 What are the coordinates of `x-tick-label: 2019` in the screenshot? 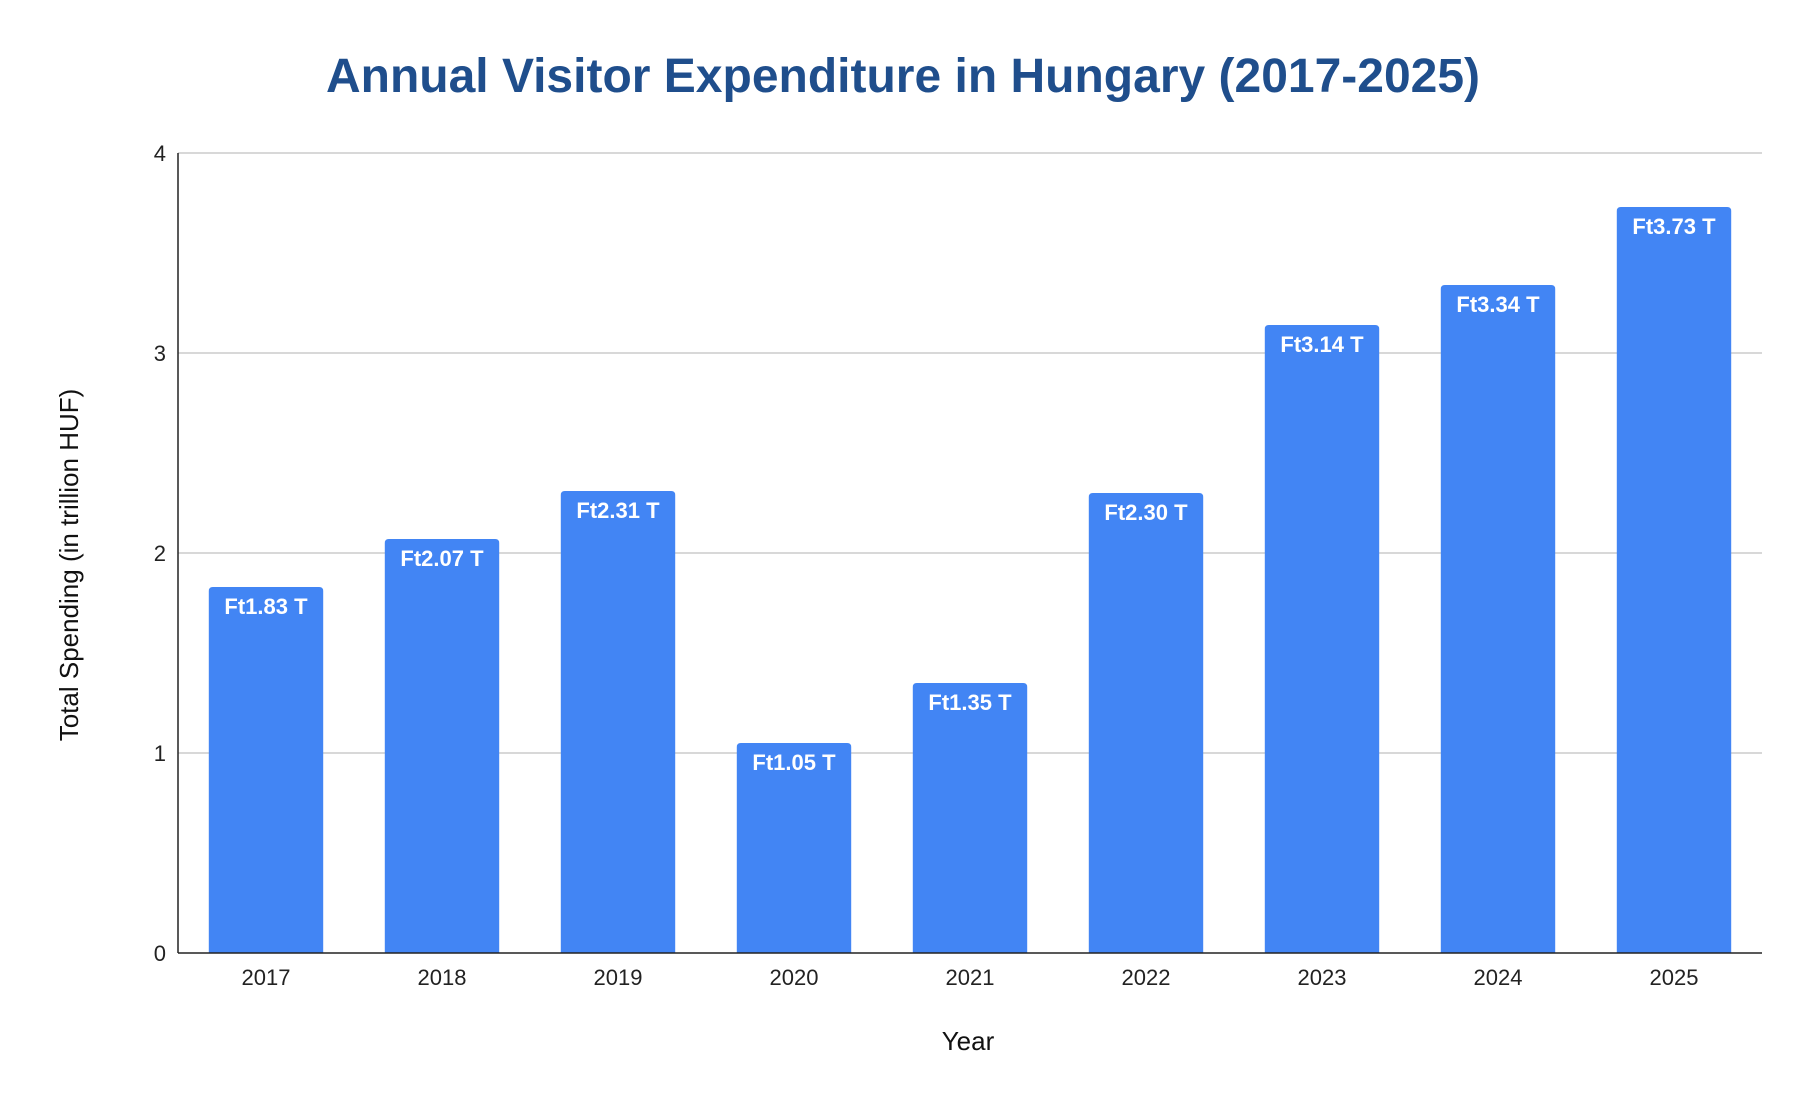 It's located at (618, 977).